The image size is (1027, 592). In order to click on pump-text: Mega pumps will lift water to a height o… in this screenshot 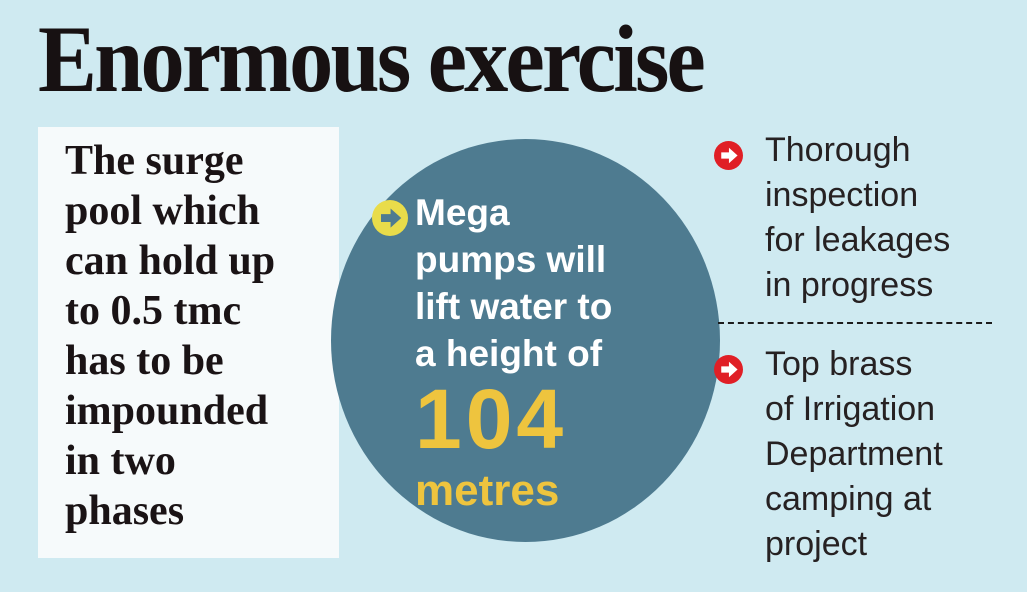, I will do `click(514, 283)`.